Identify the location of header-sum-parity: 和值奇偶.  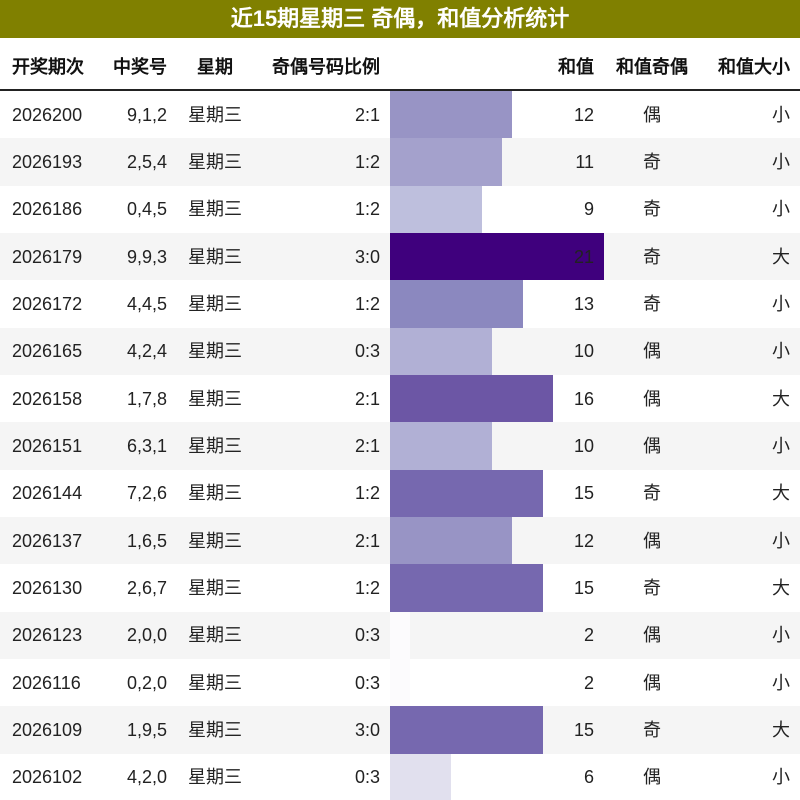
(652, 67).